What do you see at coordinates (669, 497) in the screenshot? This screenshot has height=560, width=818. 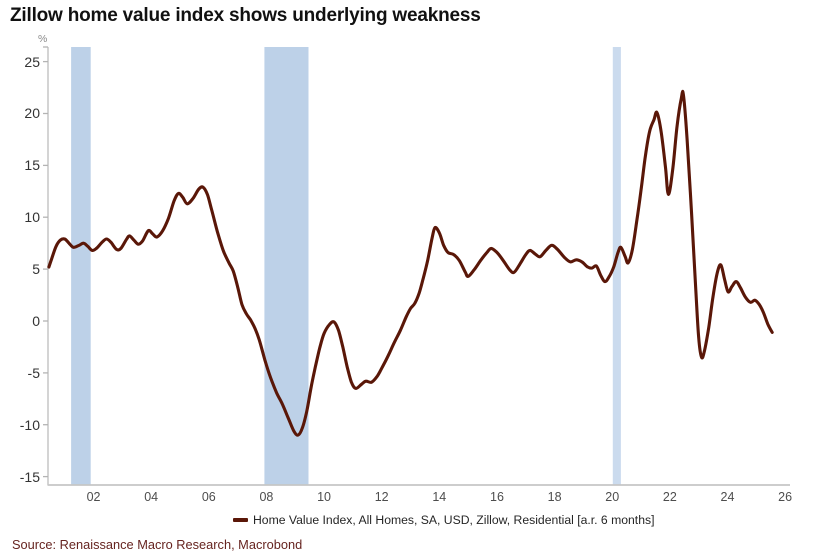 I see `x-tick-label: 22` at bounding box center [669, 497].